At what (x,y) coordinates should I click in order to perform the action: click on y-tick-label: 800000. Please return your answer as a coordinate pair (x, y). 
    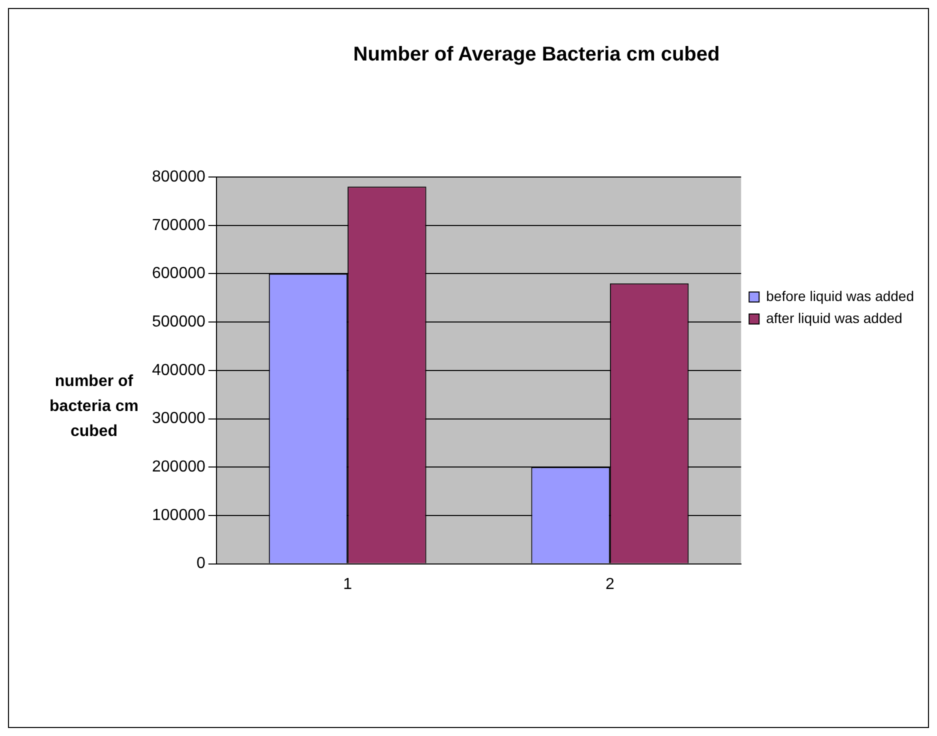
    Looking at the image, I should click on (179, 177).